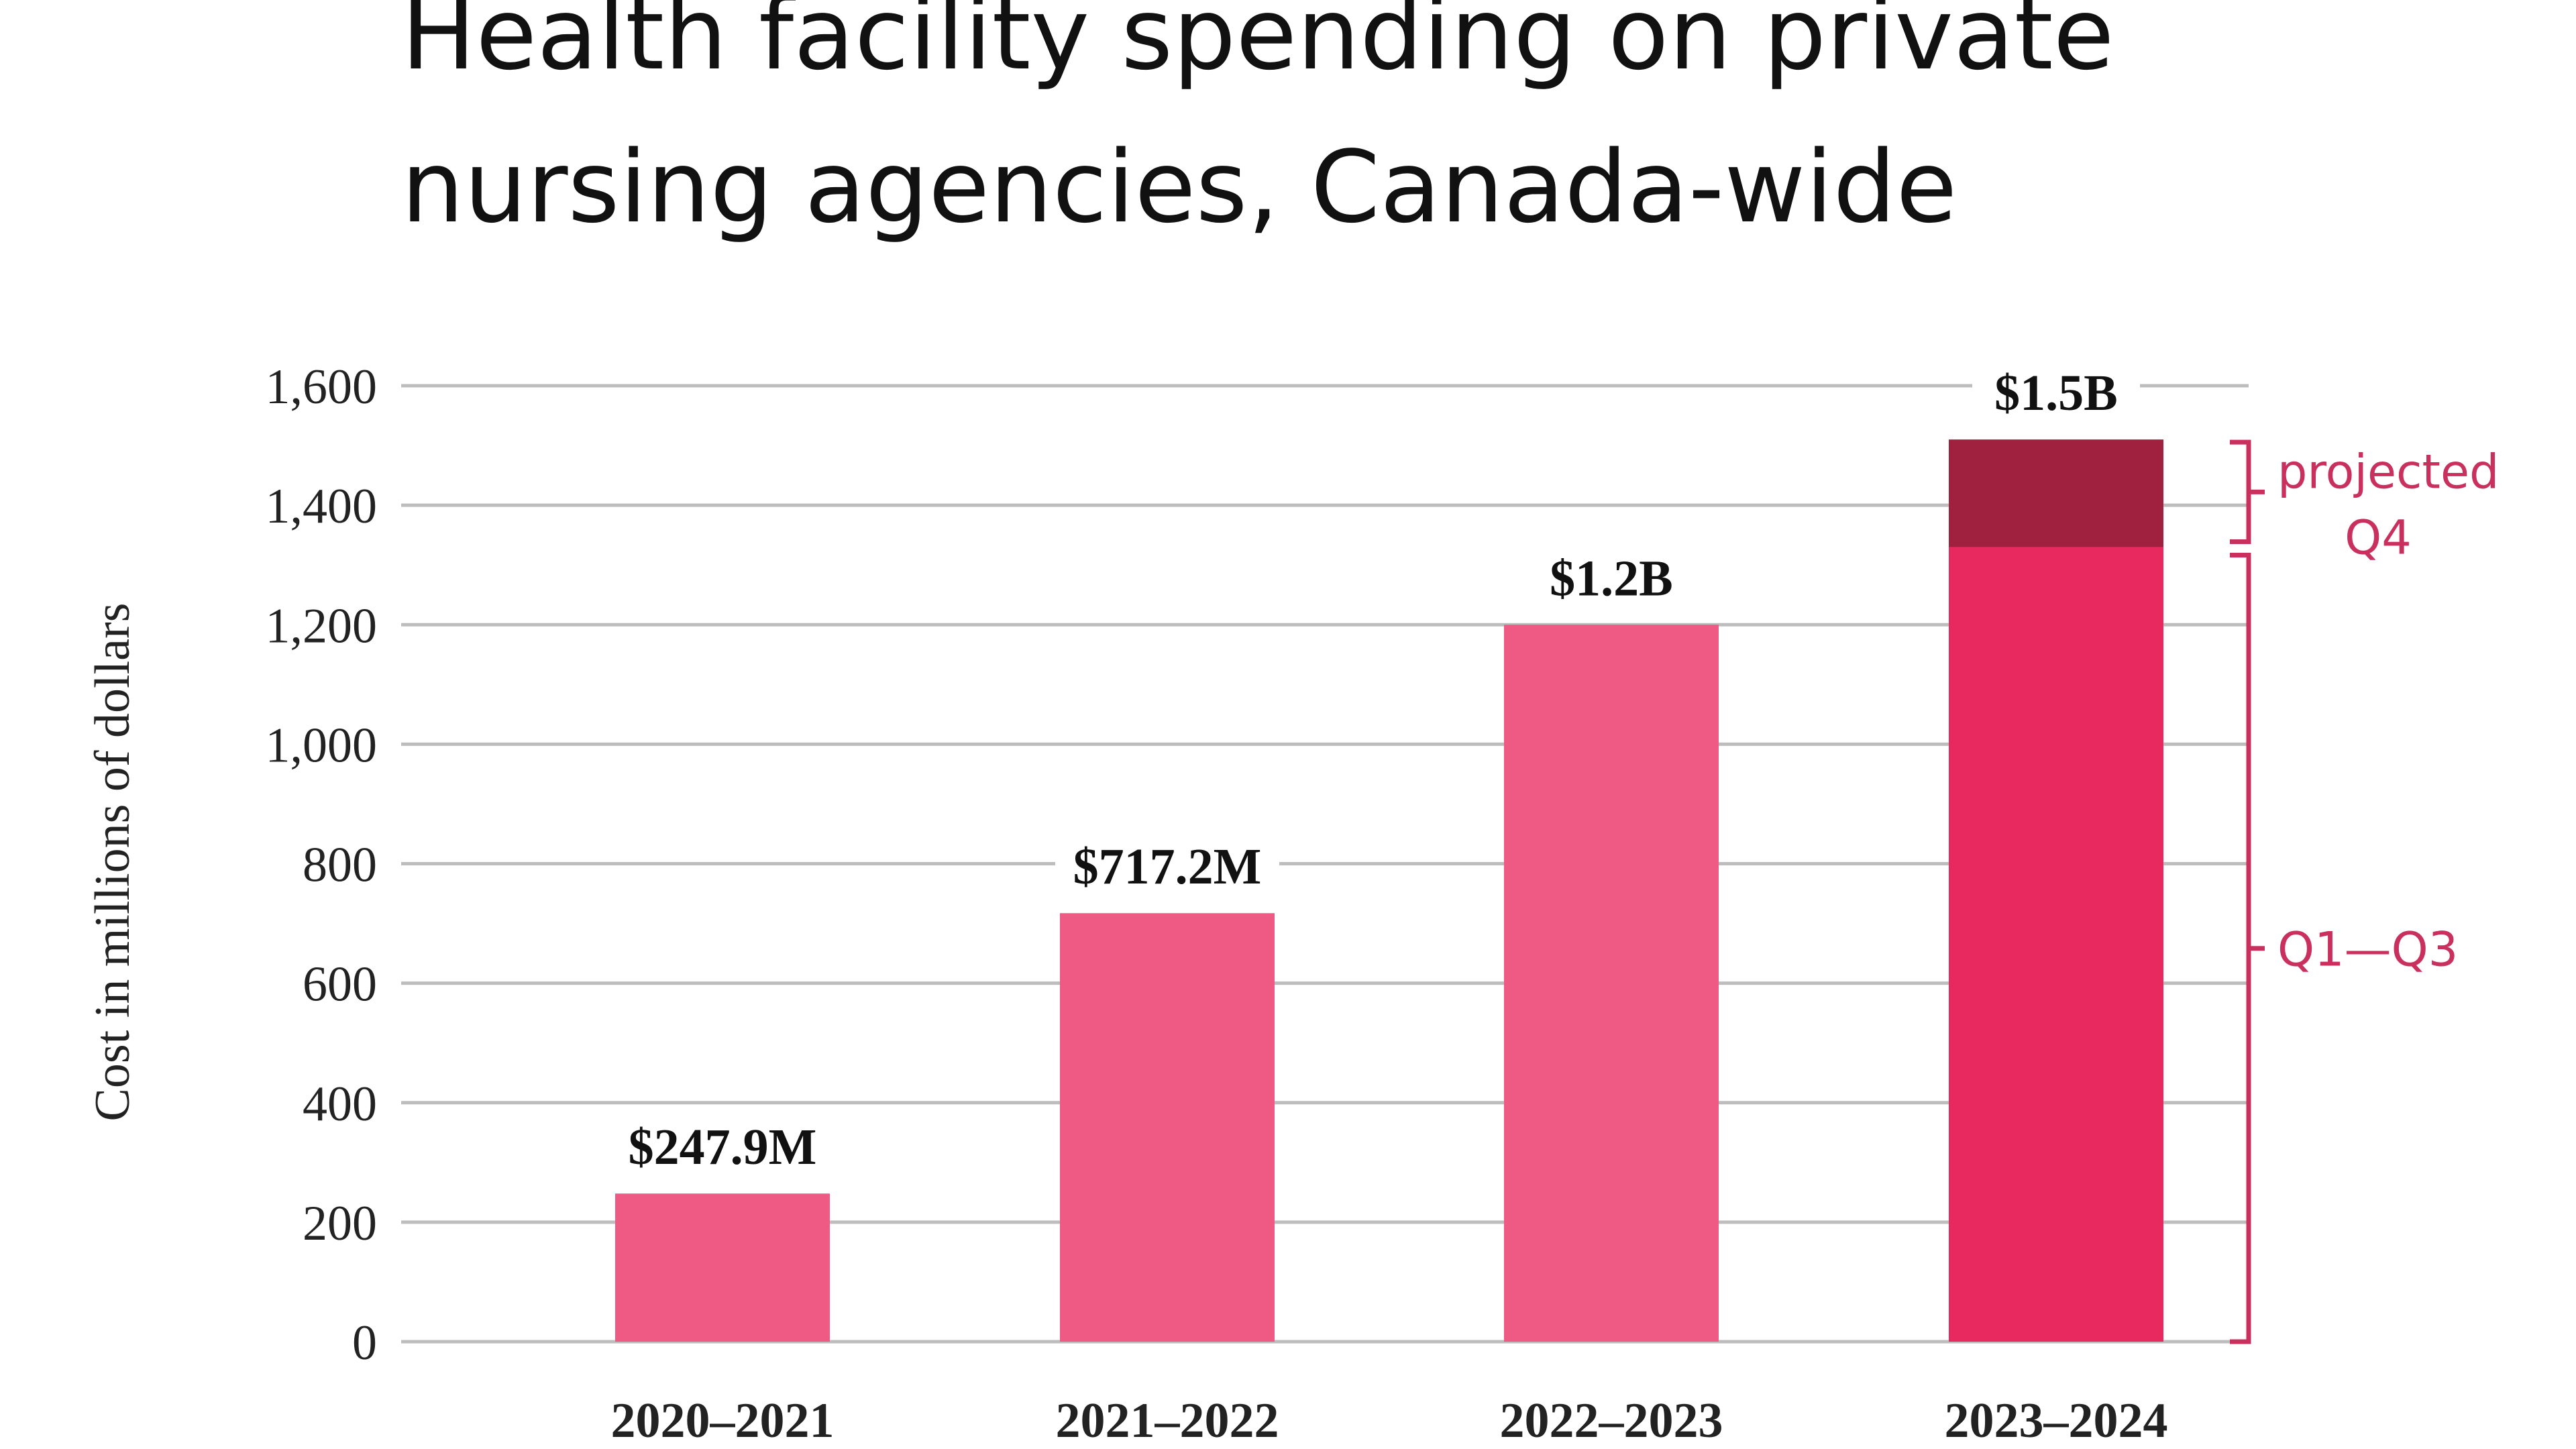 This screenshot has width=2576, height=1449. Describe the element at coordinates (322, 387) in the screenshot. I see `y-tick-label: 1,600` at that location.